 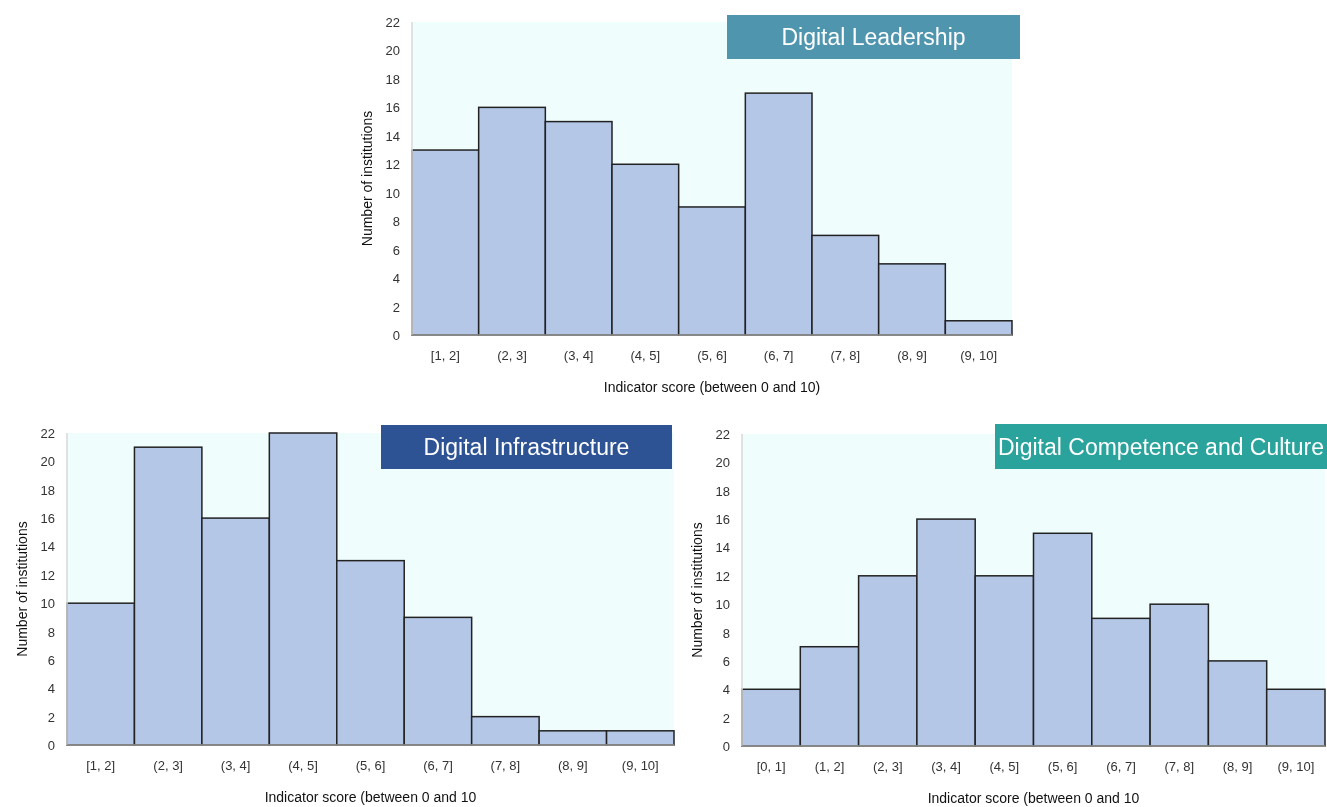 What do you see at coordinates (526, 447) in the screenshot?
I see `chart-title: Digital Infrastructure` at bounding box center [526, 447].